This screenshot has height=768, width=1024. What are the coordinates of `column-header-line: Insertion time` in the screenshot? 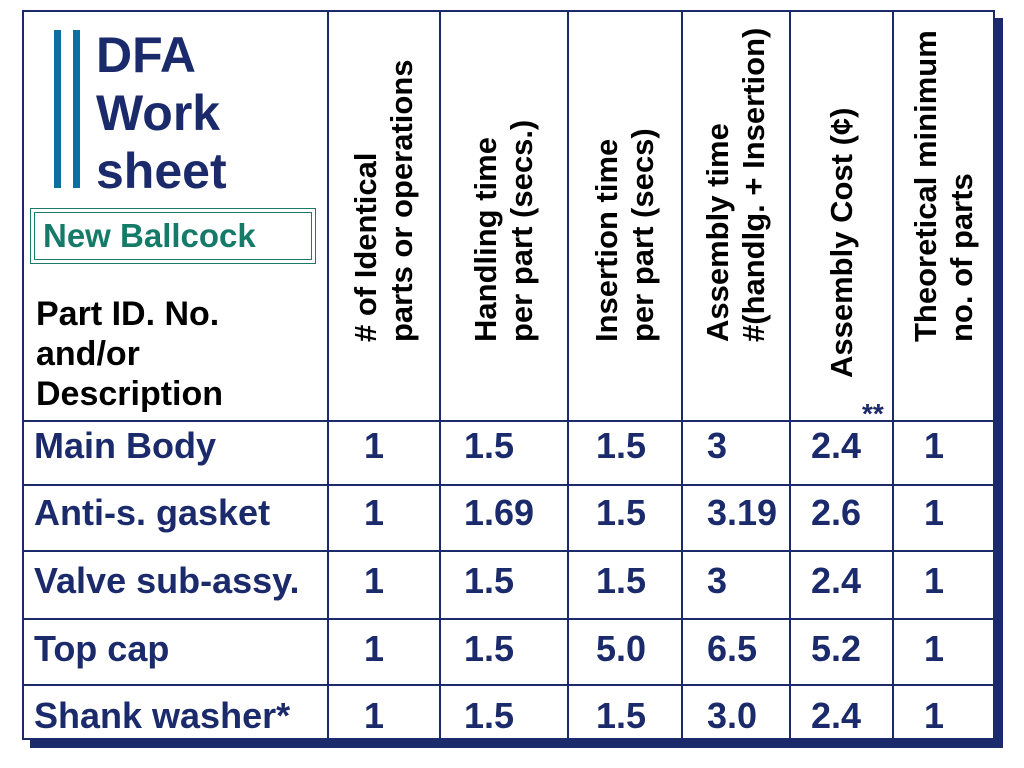 It's located at (606, 240).